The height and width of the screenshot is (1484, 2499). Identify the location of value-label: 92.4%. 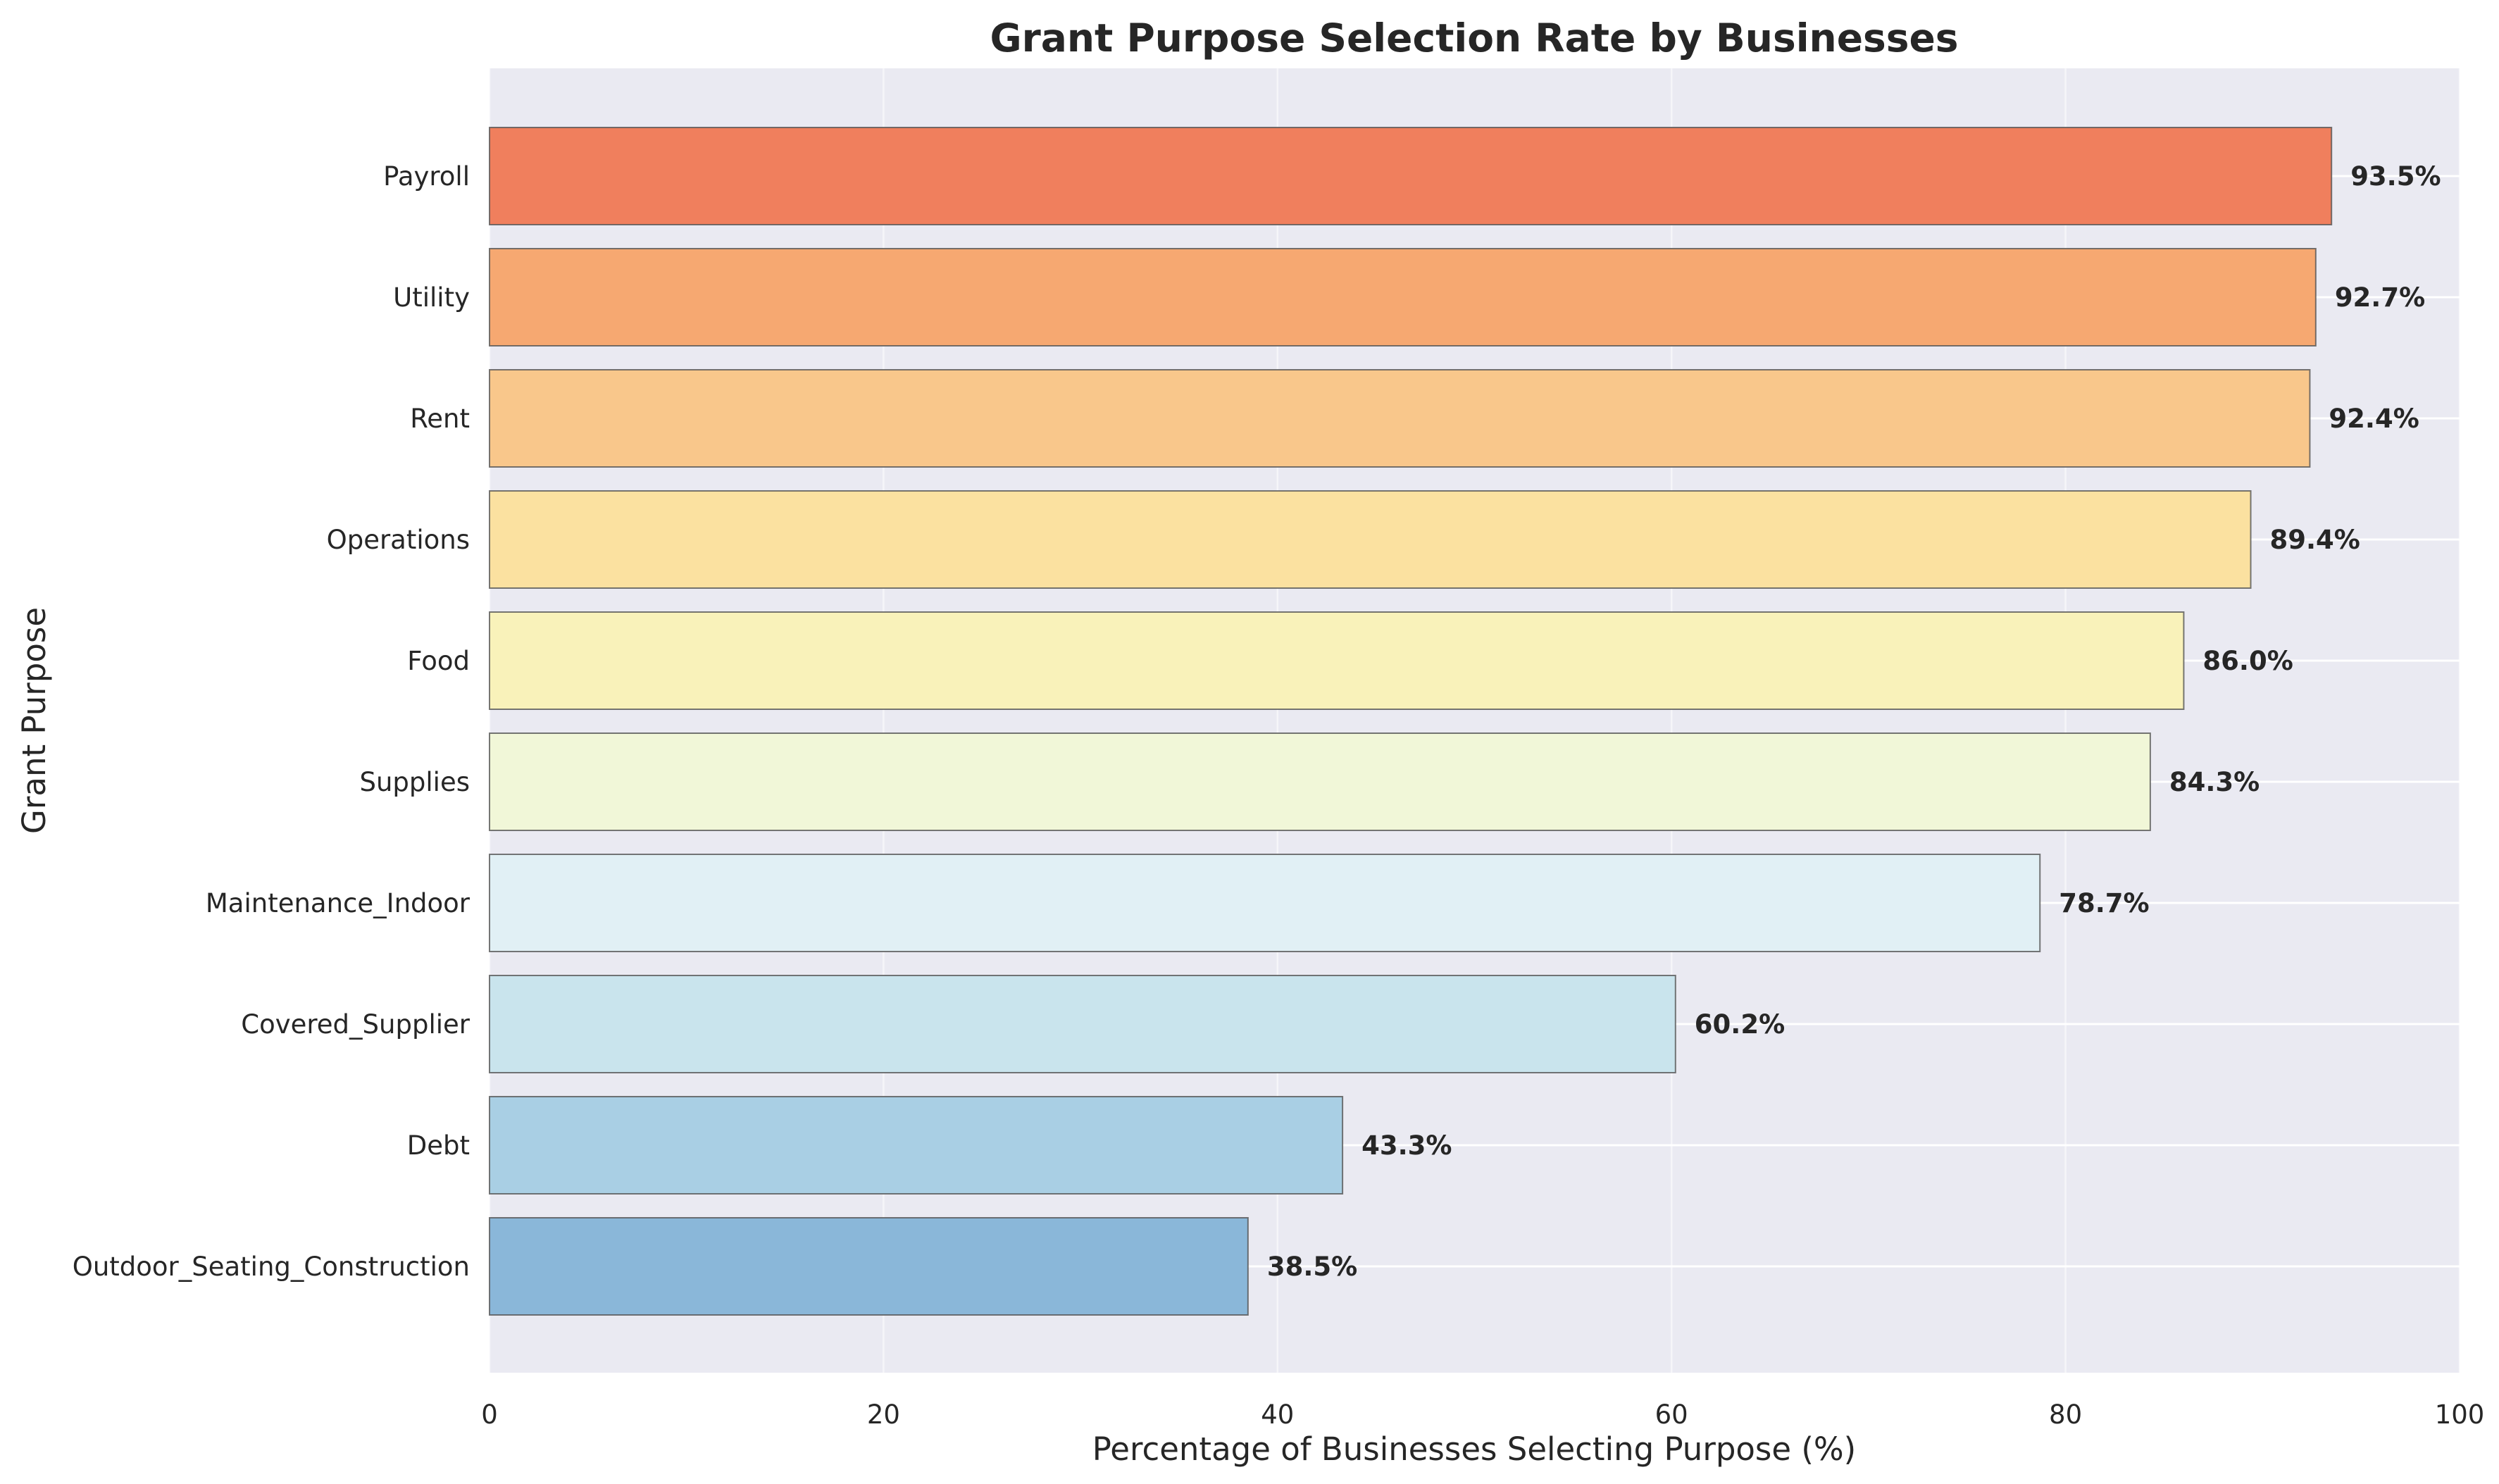
(2374, 419).